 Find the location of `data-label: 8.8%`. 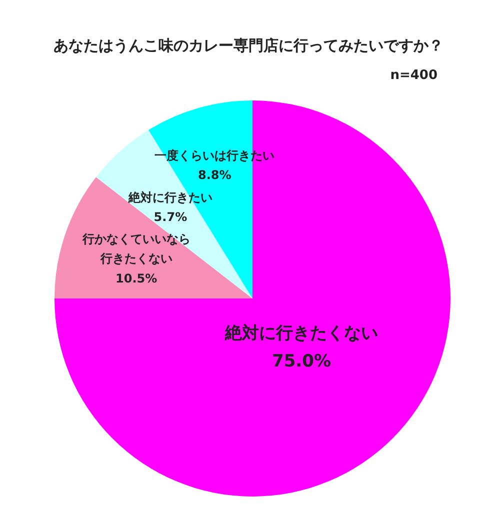

data-label: 8.8% is located at coordinates (215, 175).